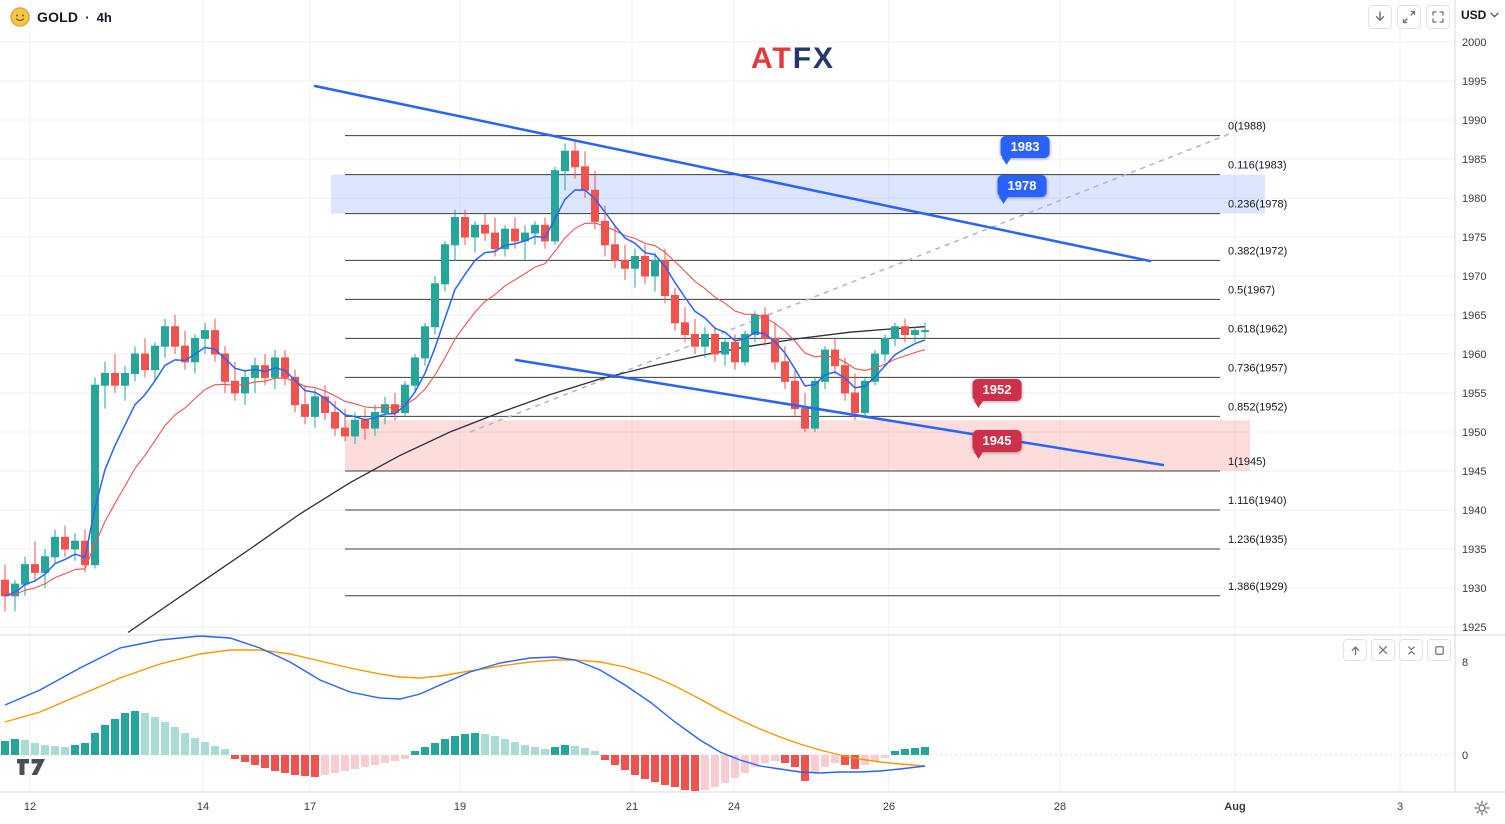 The width and height of the screenshot is (1505, 824). I want to click on symbol-header: GOLD · 4h, so click(61, 17).